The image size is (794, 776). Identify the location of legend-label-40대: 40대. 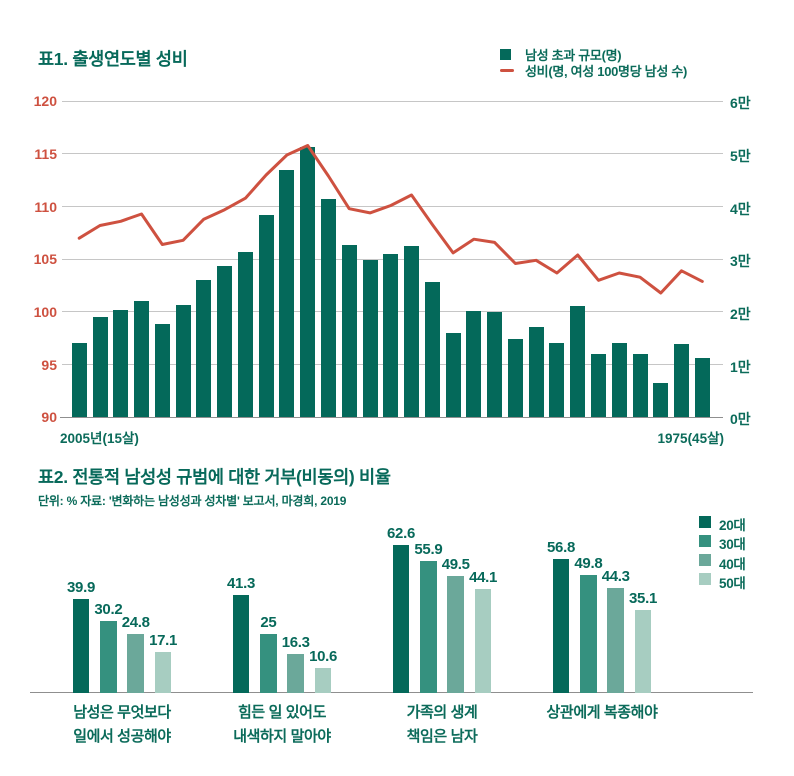
(732, 564).